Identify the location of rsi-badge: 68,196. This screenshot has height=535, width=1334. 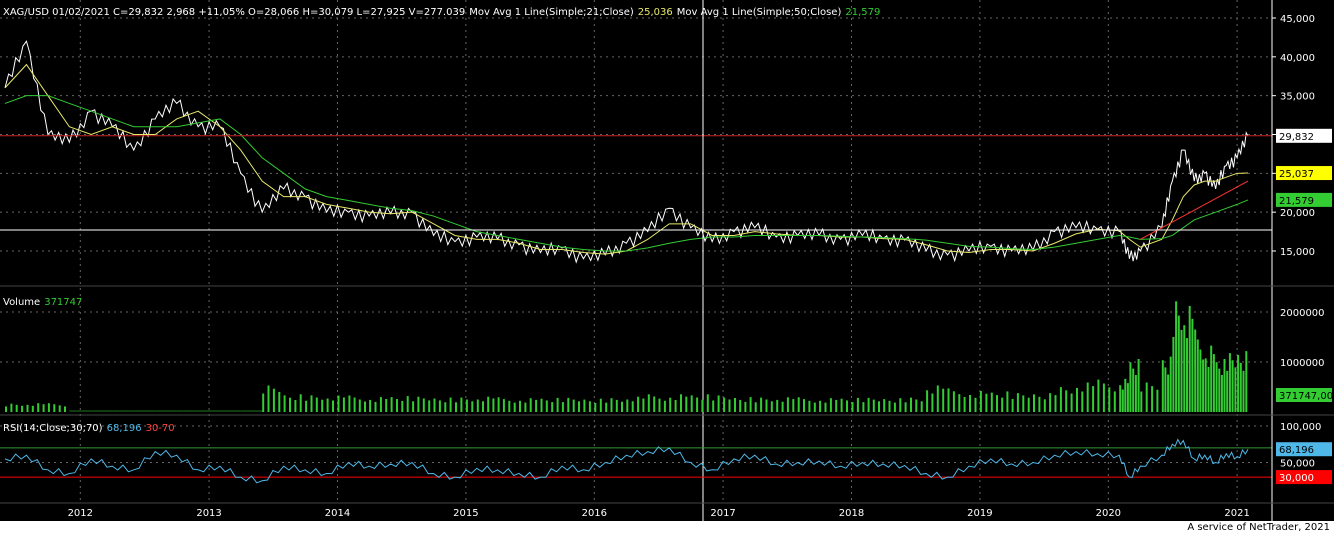
(1296, 450).